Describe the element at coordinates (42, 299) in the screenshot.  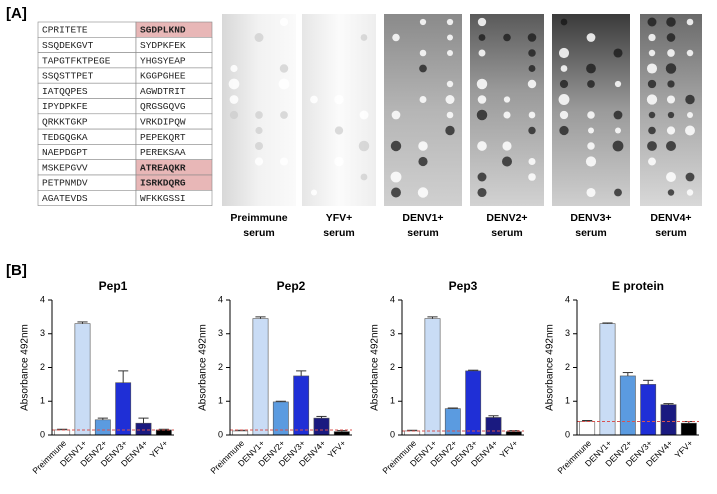
I see `y-tick-label: 4` at that location.